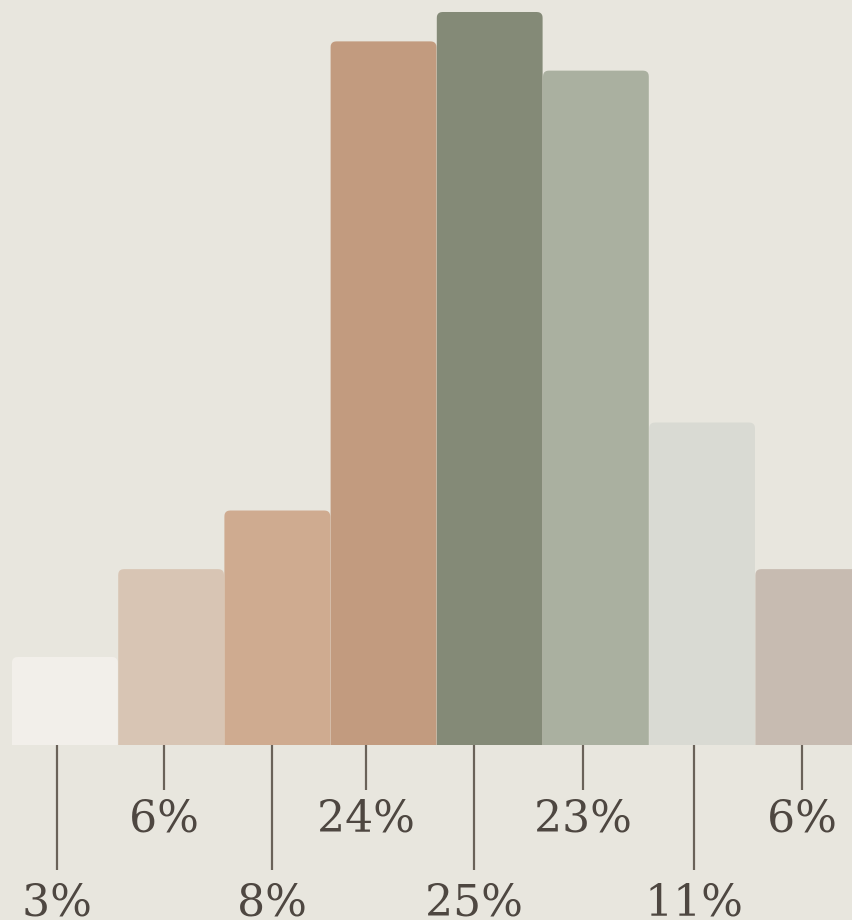 This screenshot has height=920, width=852. I want to click on value-label-7: 11%, so click(694, 898).